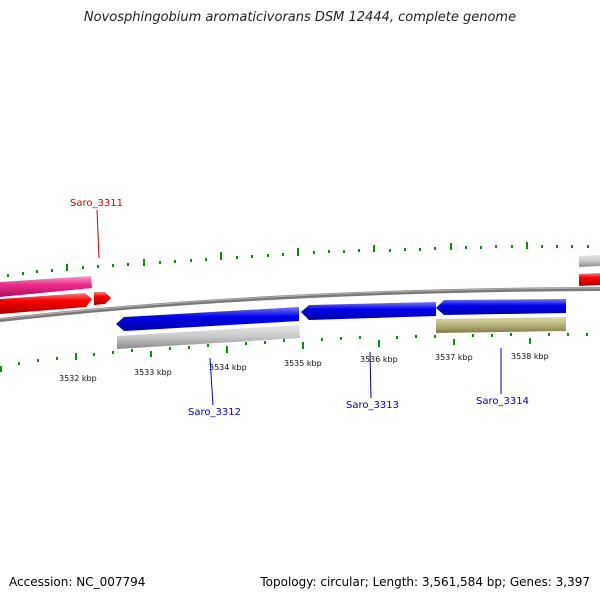 The image size is (600, 600). I want to click on saro-3314-label: Saro_3314, so click(502, 401).